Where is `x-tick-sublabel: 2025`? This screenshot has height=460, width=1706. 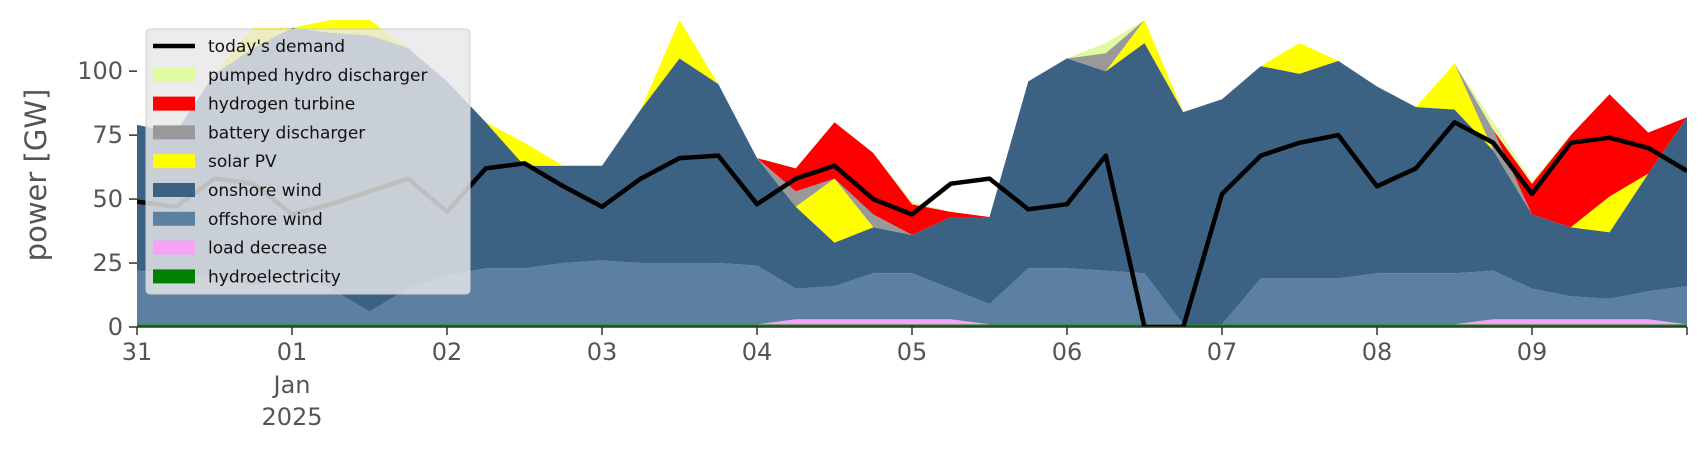 x-tick-sublabel: 2025 is located at coordinates (291, 417).